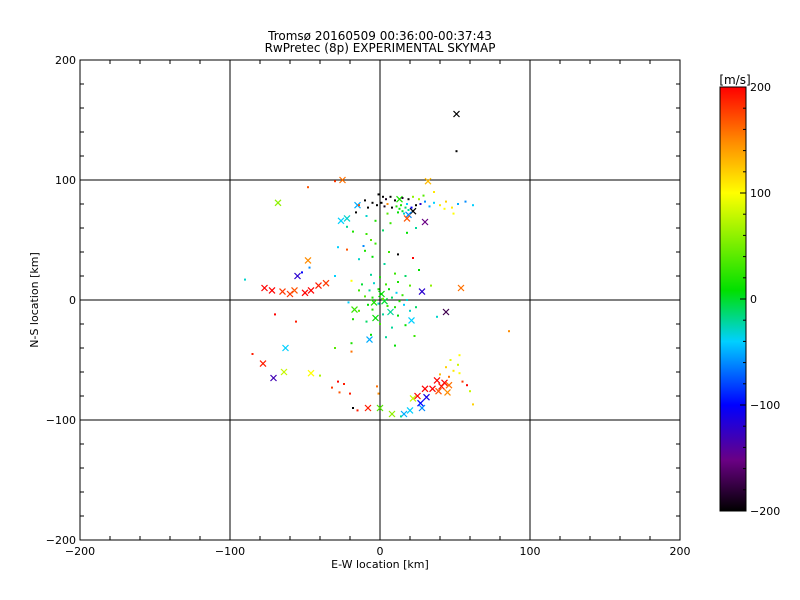 The height and width of the screenshot is (600, 800). I want to click on y-tick-labels: −200 −100 0 100 200, so click(61, 300).